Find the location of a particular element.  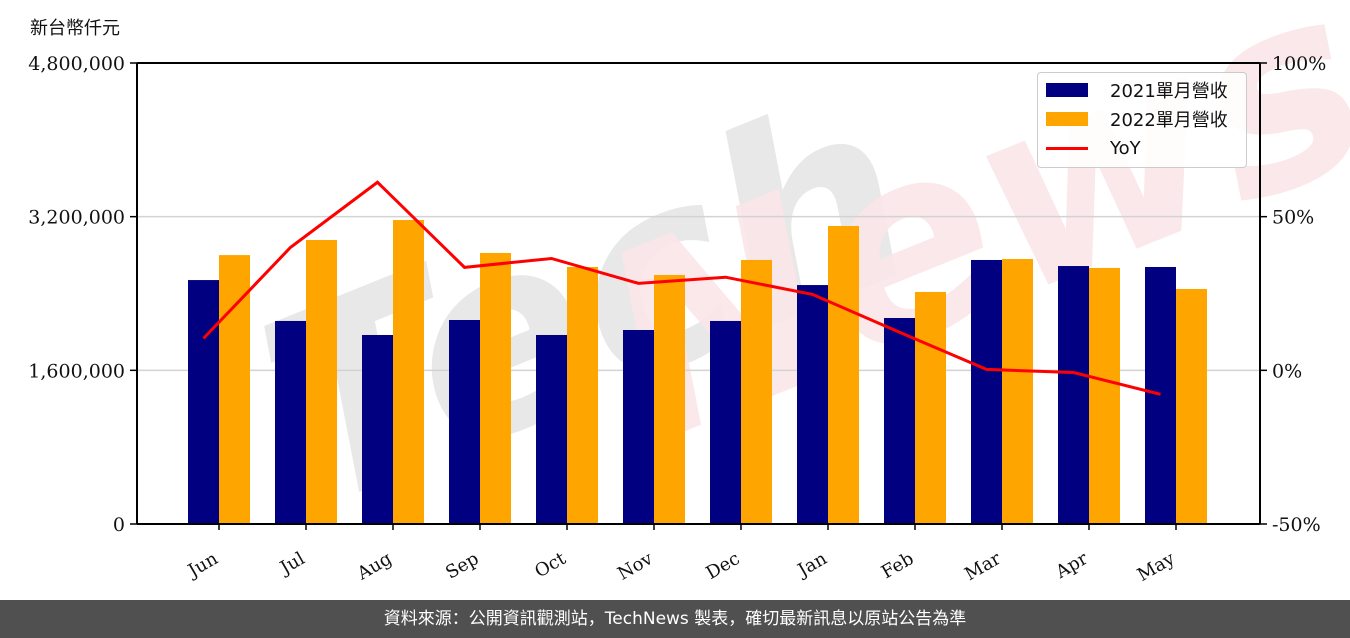

legend-label-2022: 2022單月營收 is located at coordinates (1169, 120).